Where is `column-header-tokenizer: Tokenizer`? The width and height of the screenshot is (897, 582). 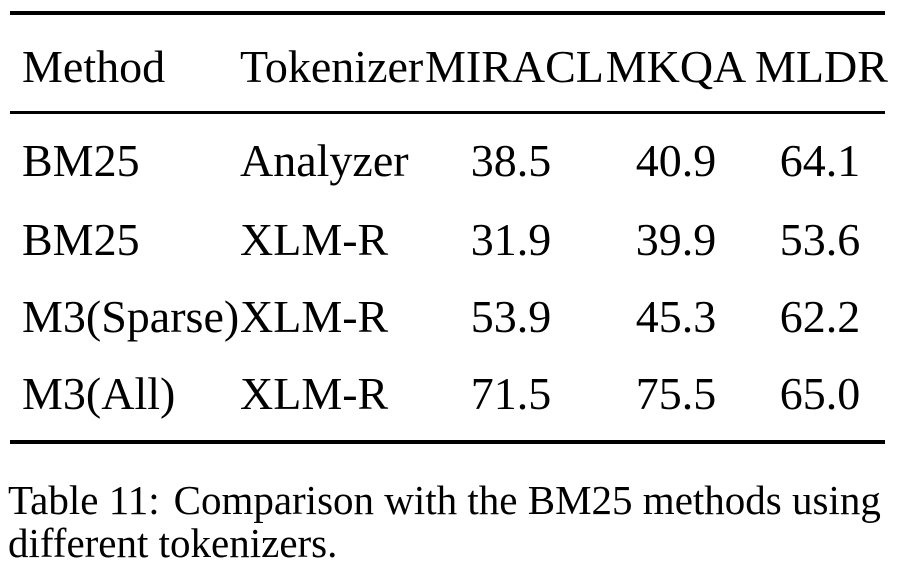 column-header-tokenizer: Tokenizer is located at coordinates (332, 66).